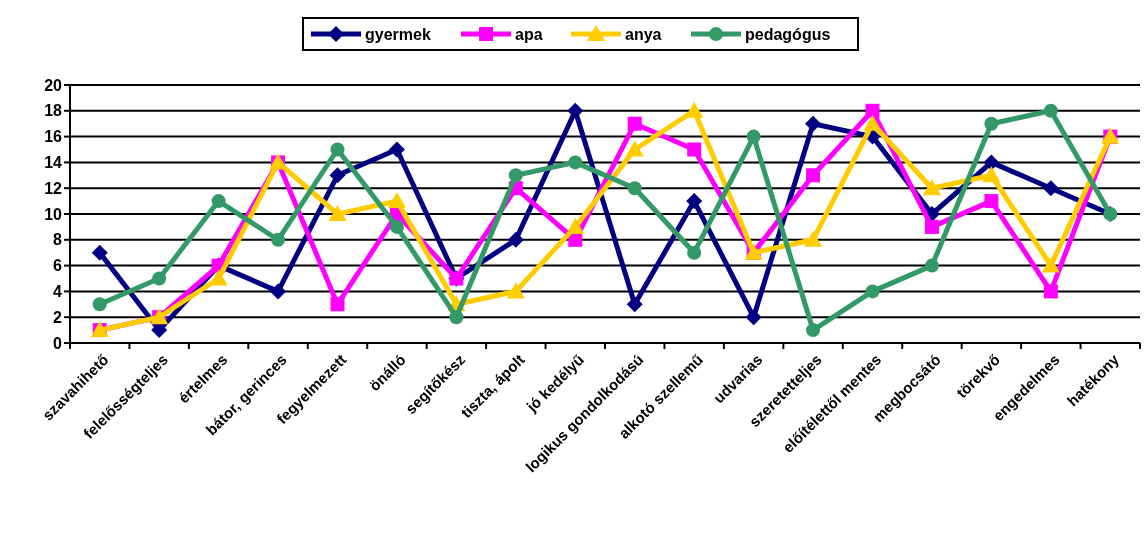  I want to click on legend-label: apa, so click(529, 34).